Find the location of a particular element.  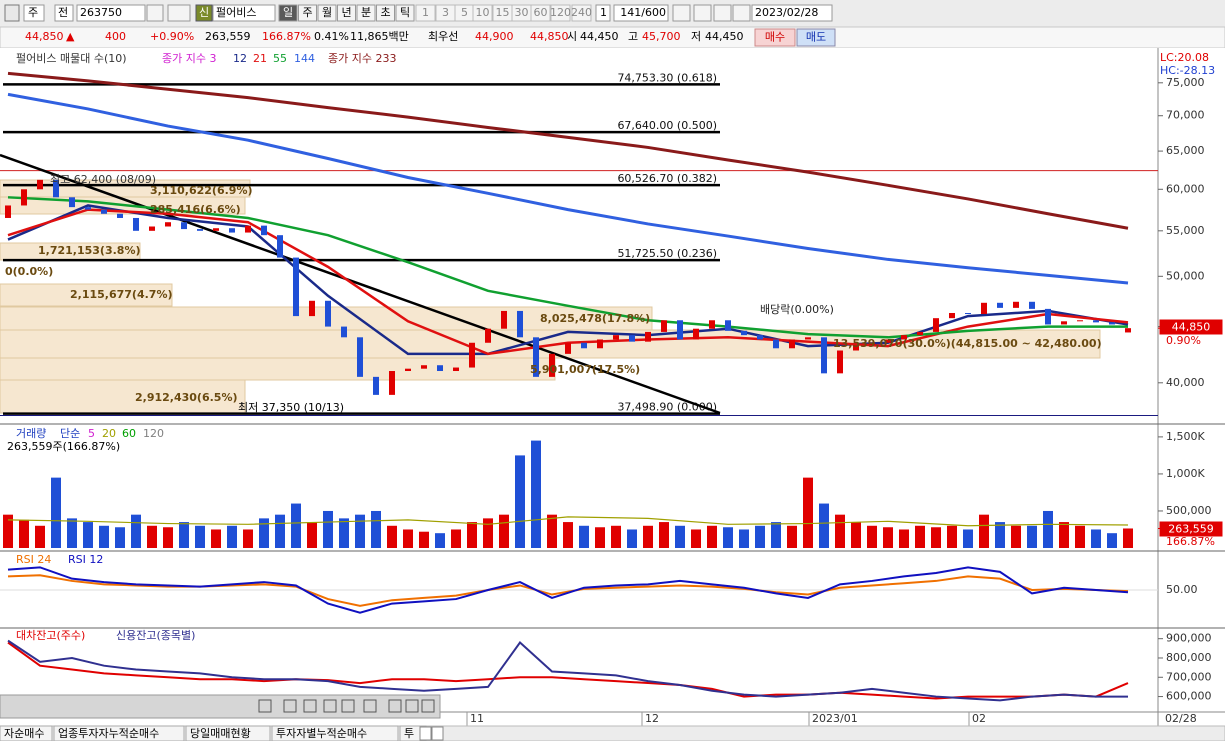

x-tick-label: 02/28 is located at coordinates (1181, 718).